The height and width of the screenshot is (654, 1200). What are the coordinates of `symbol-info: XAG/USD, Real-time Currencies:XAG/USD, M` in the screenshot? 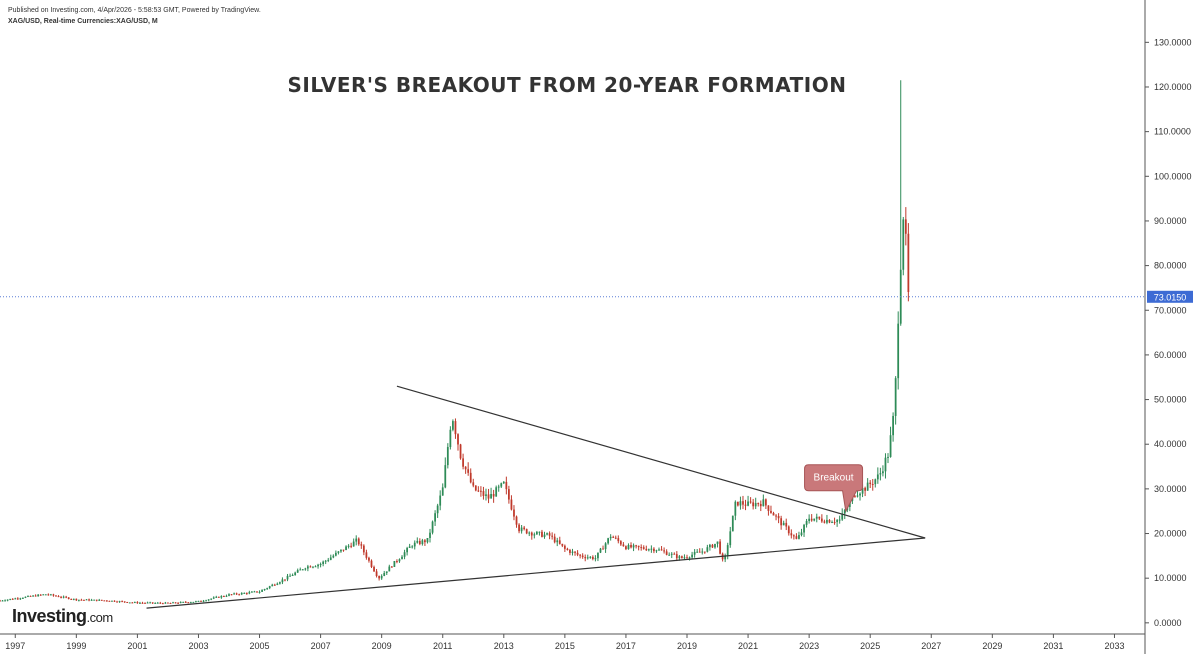 It's located at (83, 21).